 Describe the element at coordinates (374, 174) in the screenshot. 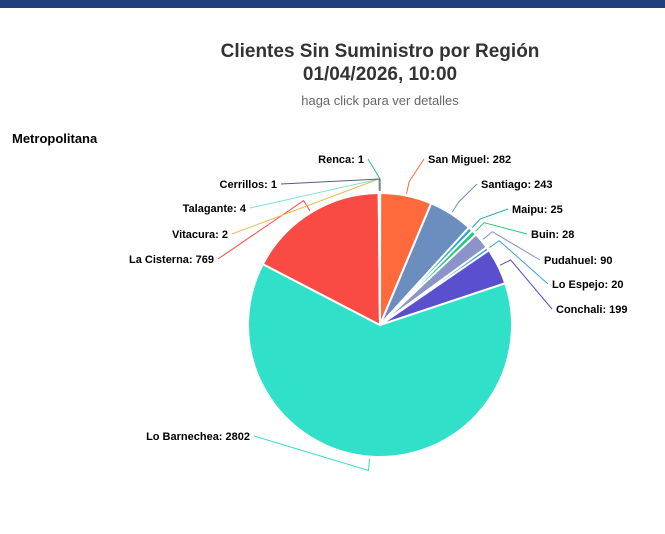

I see `connector-renca` at that location.